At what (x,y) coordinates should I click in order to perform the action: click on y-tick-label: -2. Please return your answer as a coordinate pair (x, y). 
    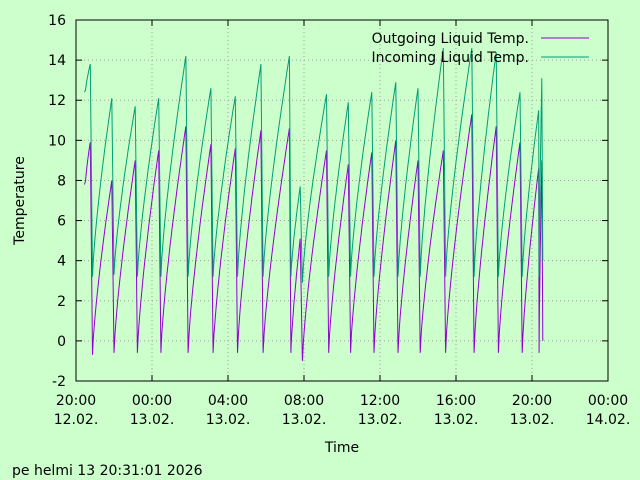
    Looking at the image, I should click on (59, 382).